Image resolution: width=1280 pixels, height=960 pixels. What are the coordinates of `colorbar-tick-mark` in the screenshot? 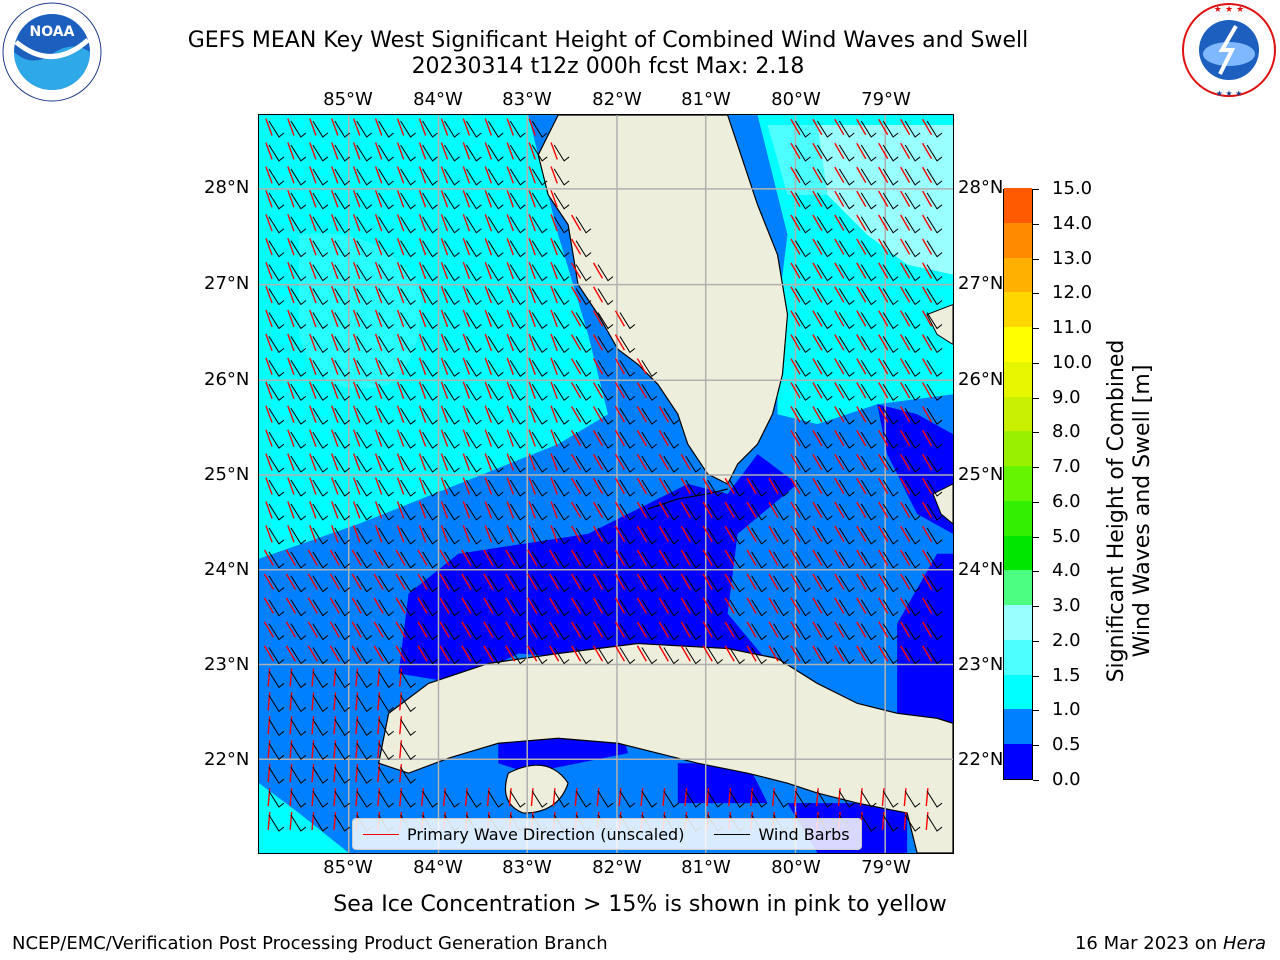 It's located at (1036, 363).